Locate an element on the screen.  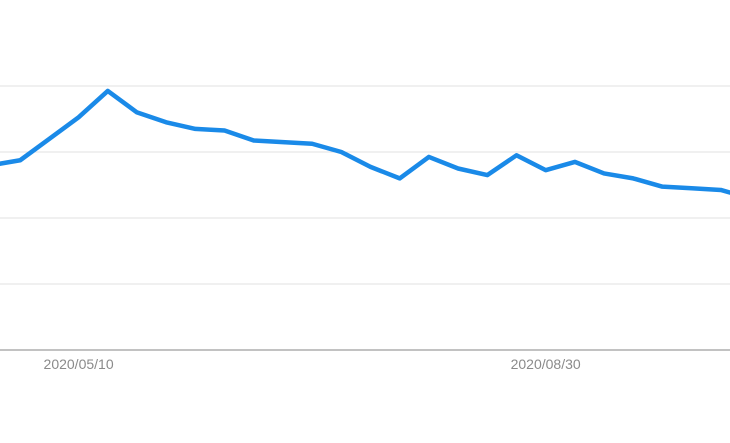
x-tick-label: 2020/05/10 is located at coordinates (79, 364).